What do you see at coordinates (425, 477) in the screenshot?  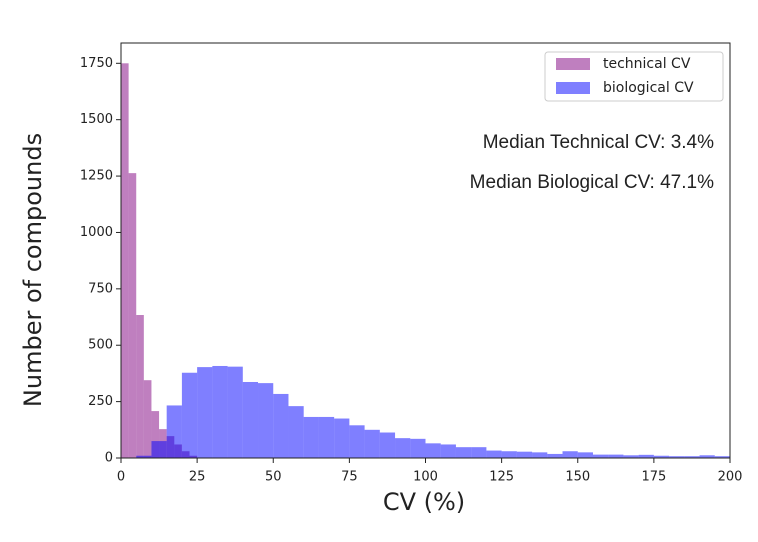 I see `x-tick-label: 100` at bounding box center [425, 477].